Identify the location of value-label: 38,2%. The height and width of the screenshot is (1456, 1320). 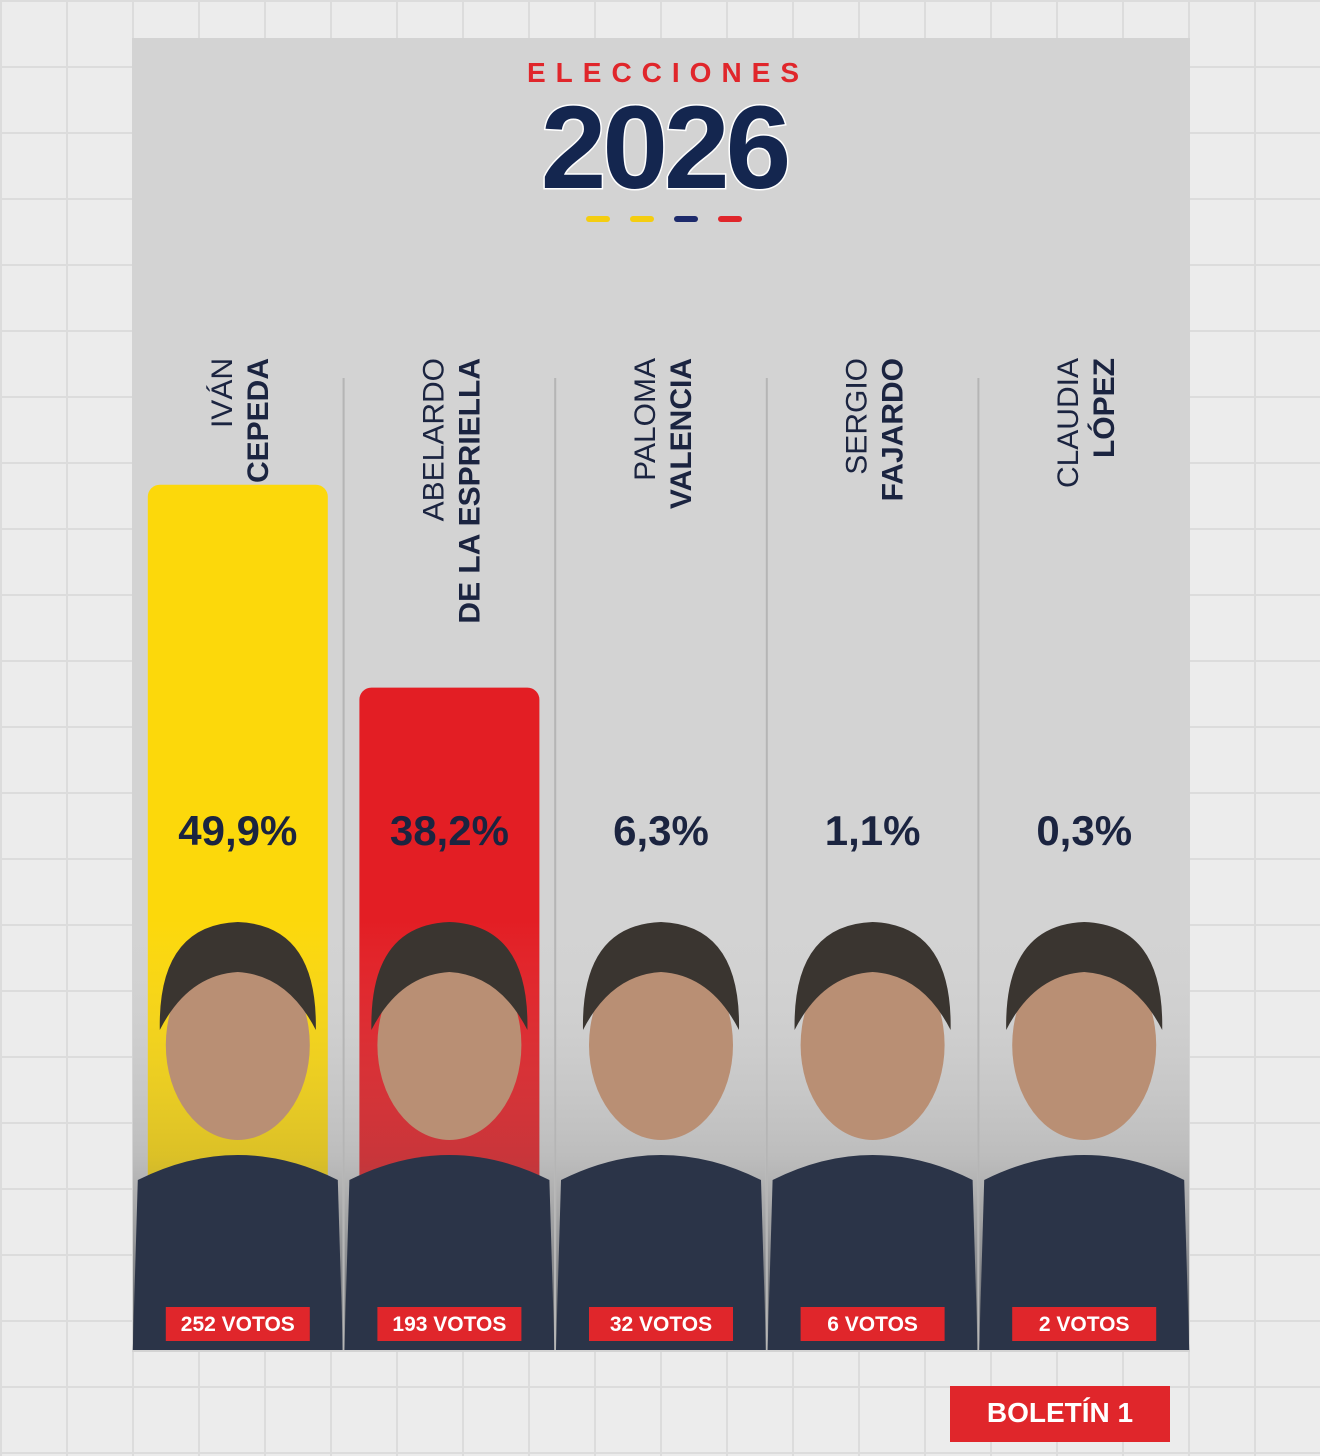
(449, 830).